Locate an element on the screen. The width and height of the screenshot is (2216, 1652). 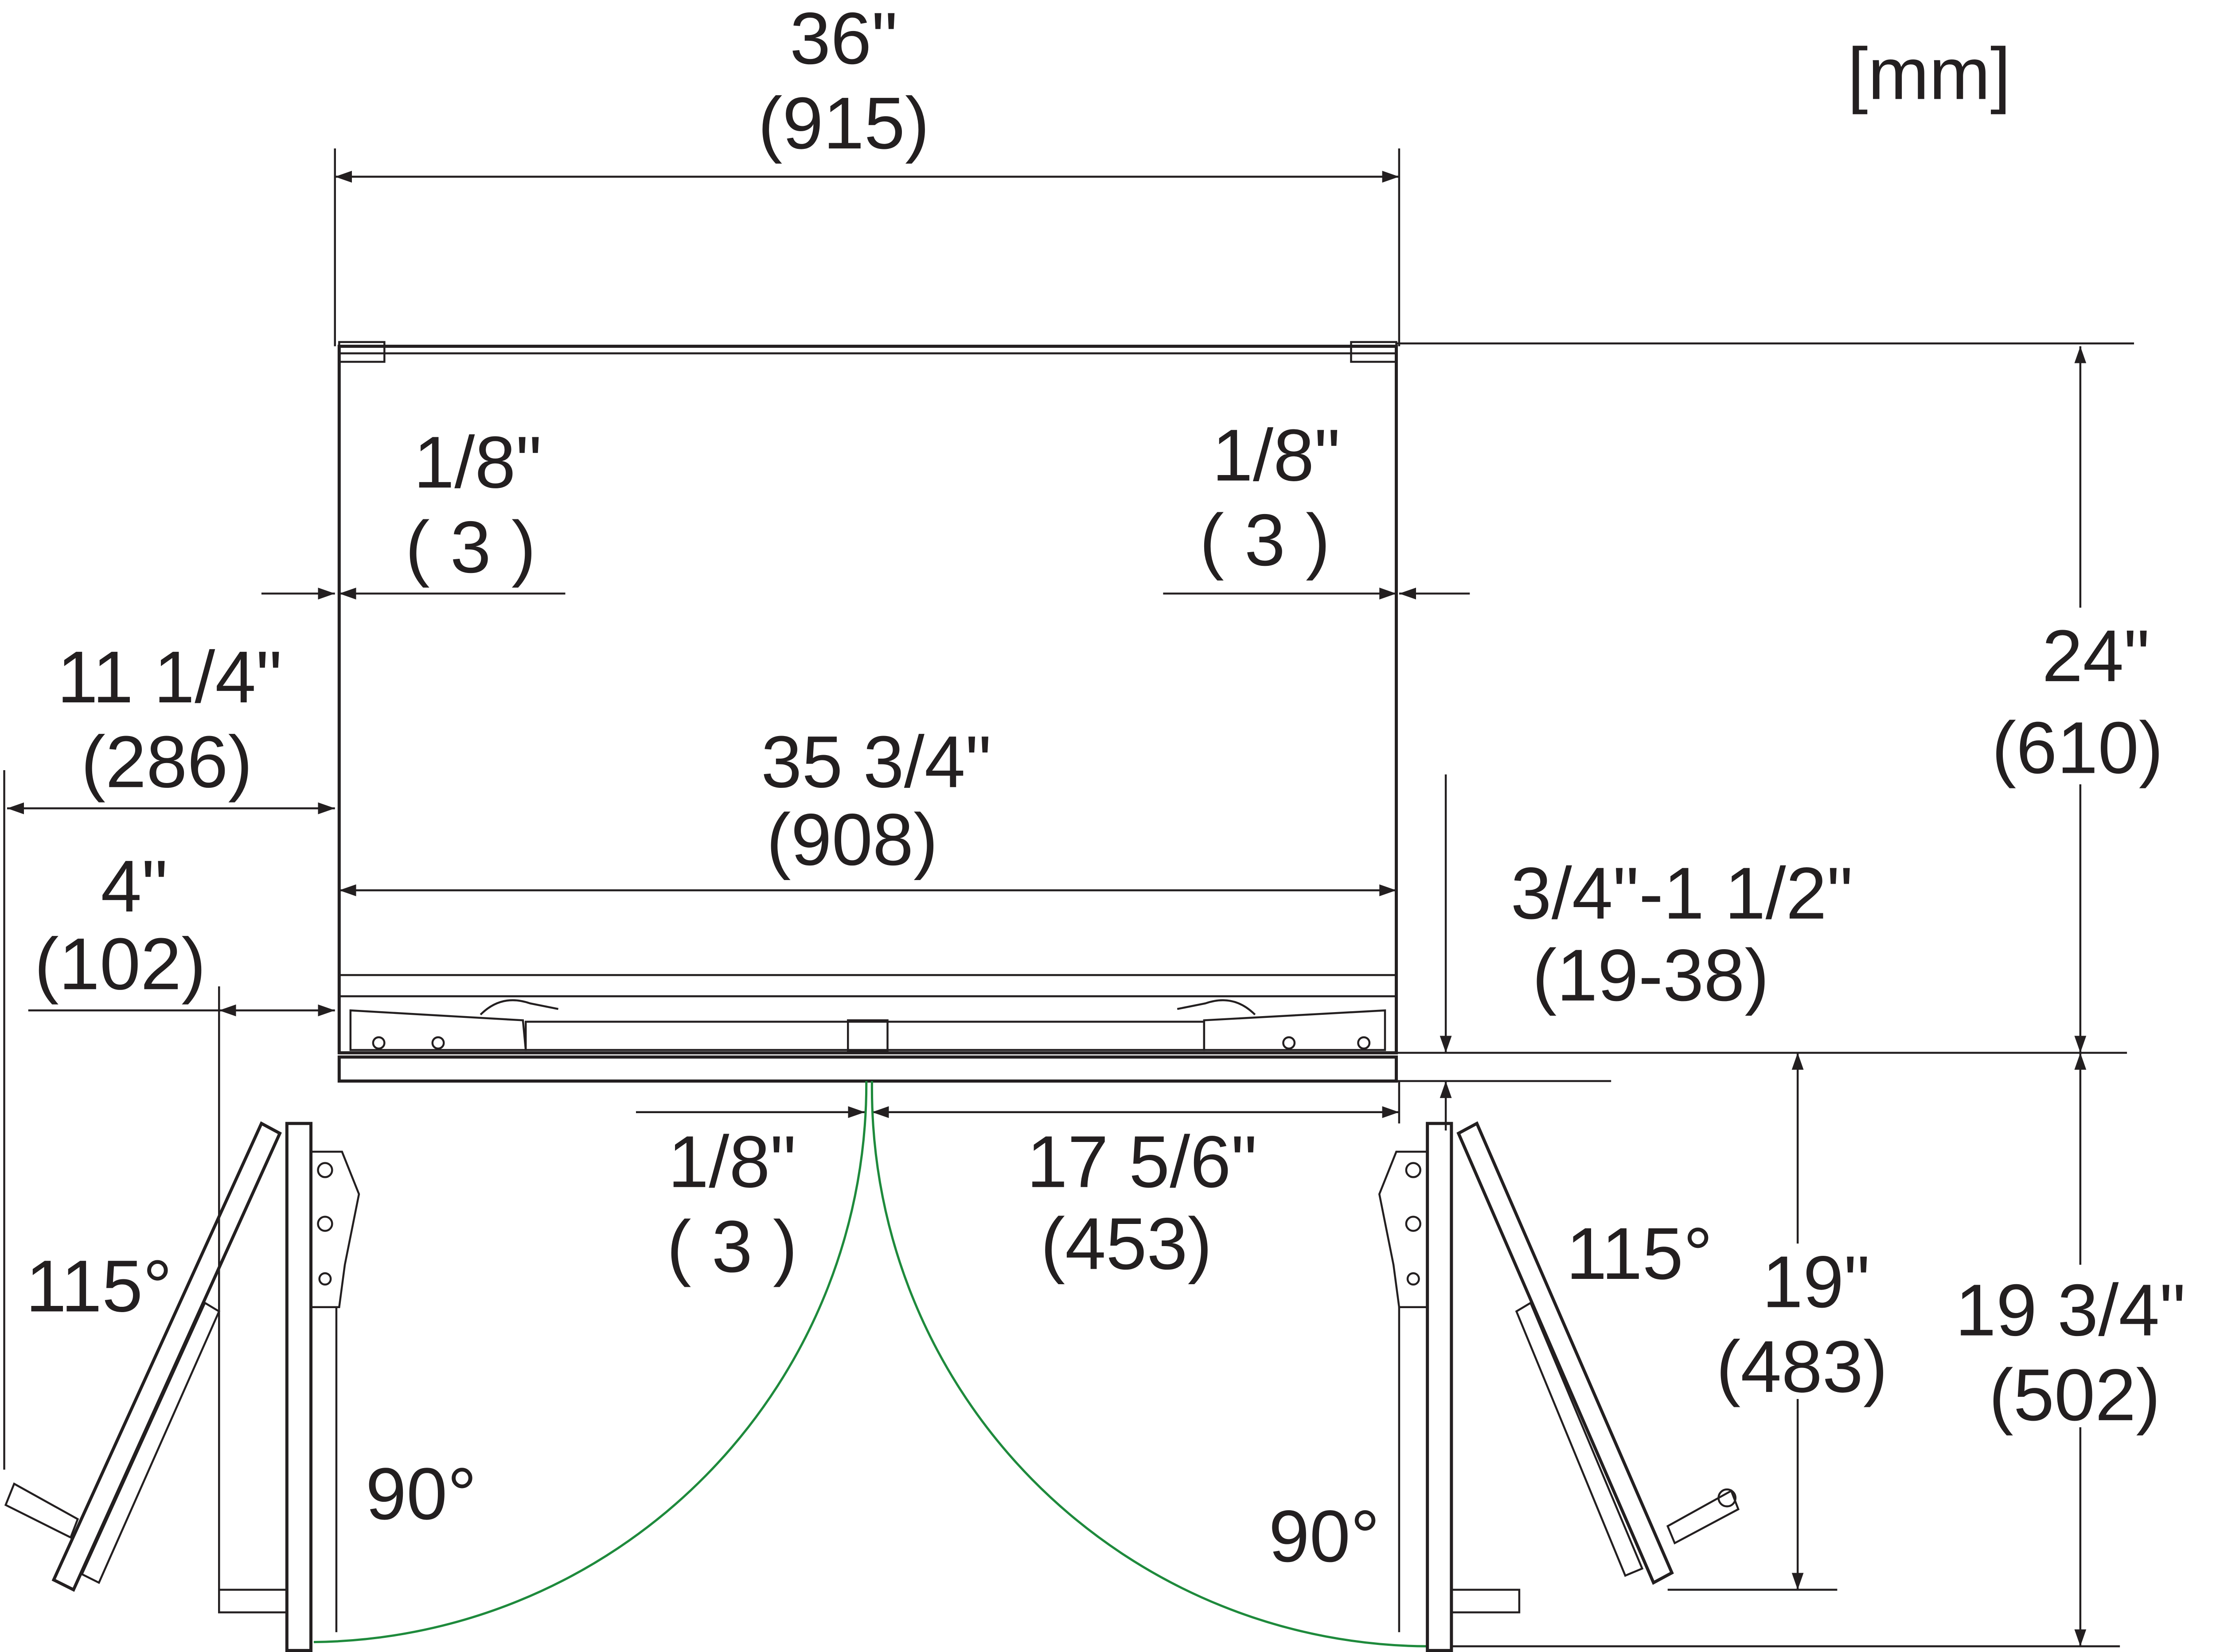
right-90-angle: 90° is located at coordinates (1324, 1537).